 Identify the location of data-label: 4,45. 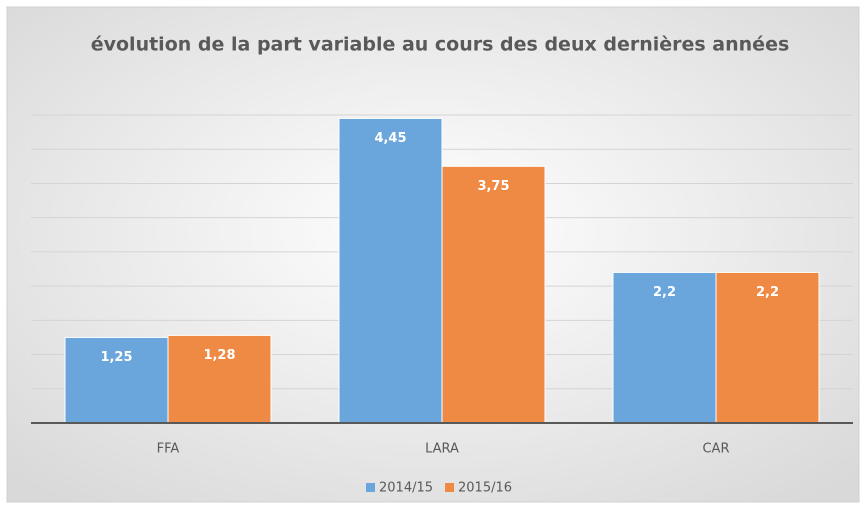
(390, 138).